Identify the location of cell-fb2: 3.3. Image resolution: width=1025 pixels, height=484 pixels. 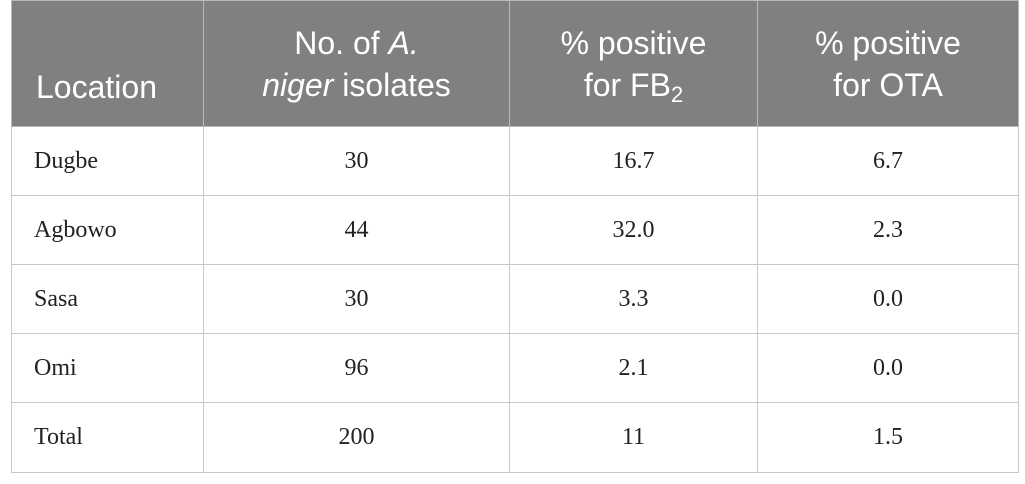
(633, 299).